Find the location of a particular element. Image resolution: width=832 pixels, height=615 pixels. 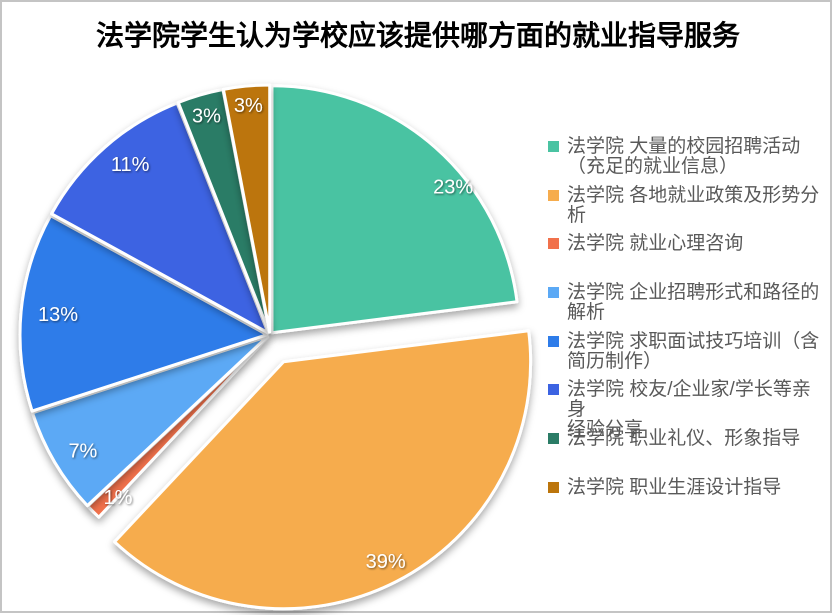

legend-label: 法学院 企业招聘形式和路径的 解析 is located at coordinates (693, 303).